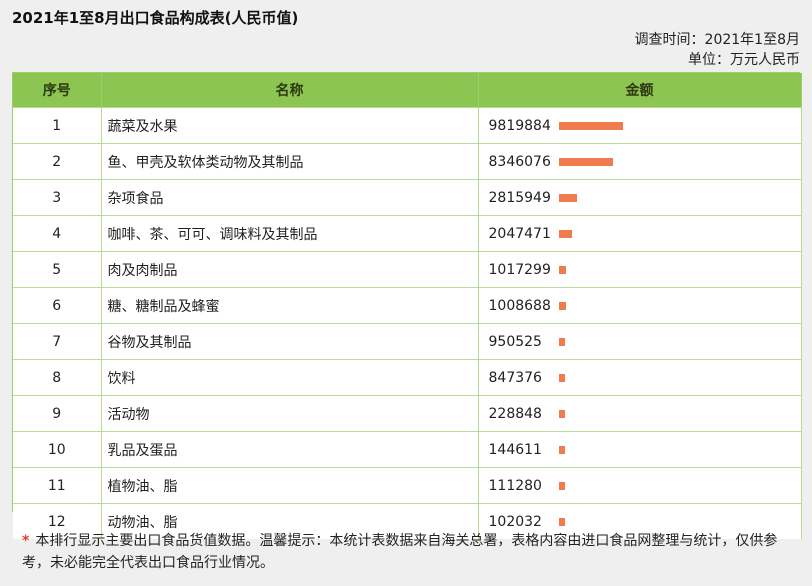  I want to click on row-name: 咖啡、茶、可可、调味料及其制品, so click(290, 233).